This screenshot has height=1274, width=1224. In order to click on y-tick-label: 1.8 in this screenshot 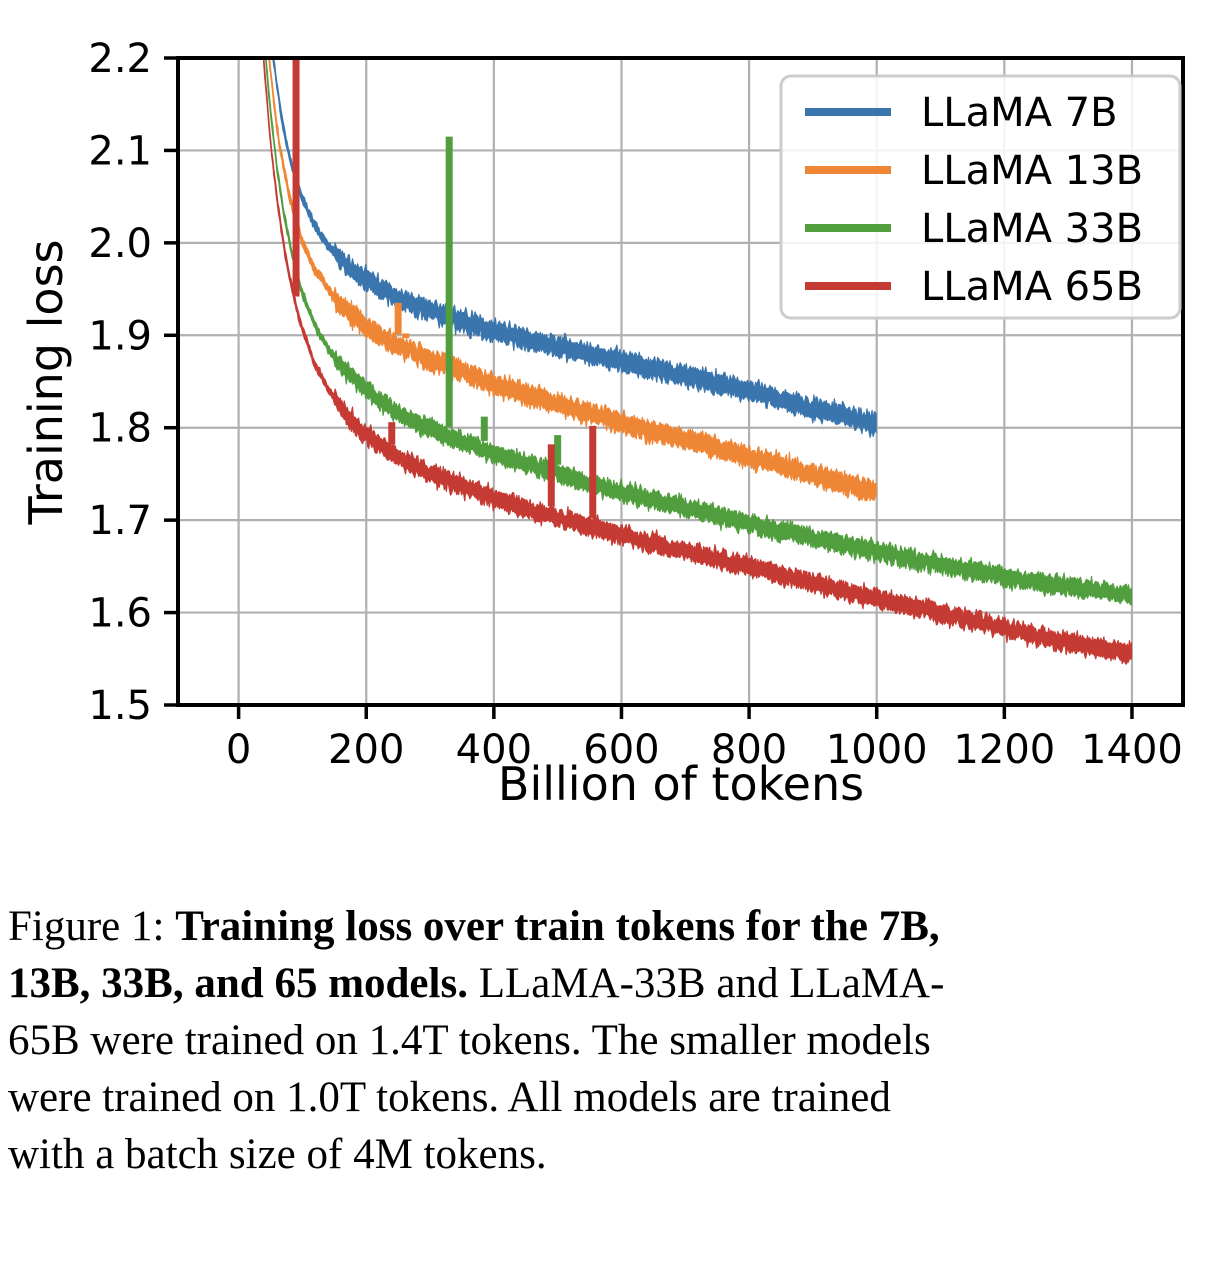, I will do `click(120, 429)`.